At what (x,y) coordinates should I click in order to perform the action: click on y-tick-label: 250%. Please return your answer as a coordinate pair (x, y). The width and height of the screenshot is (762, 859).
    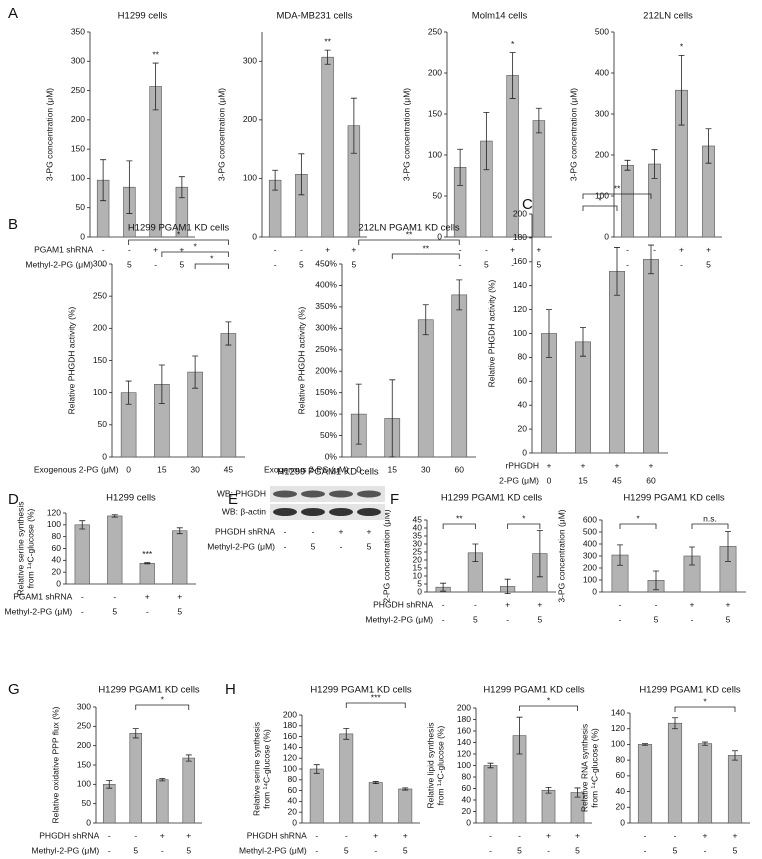
    Looking at the image, I should click on (326, 349).